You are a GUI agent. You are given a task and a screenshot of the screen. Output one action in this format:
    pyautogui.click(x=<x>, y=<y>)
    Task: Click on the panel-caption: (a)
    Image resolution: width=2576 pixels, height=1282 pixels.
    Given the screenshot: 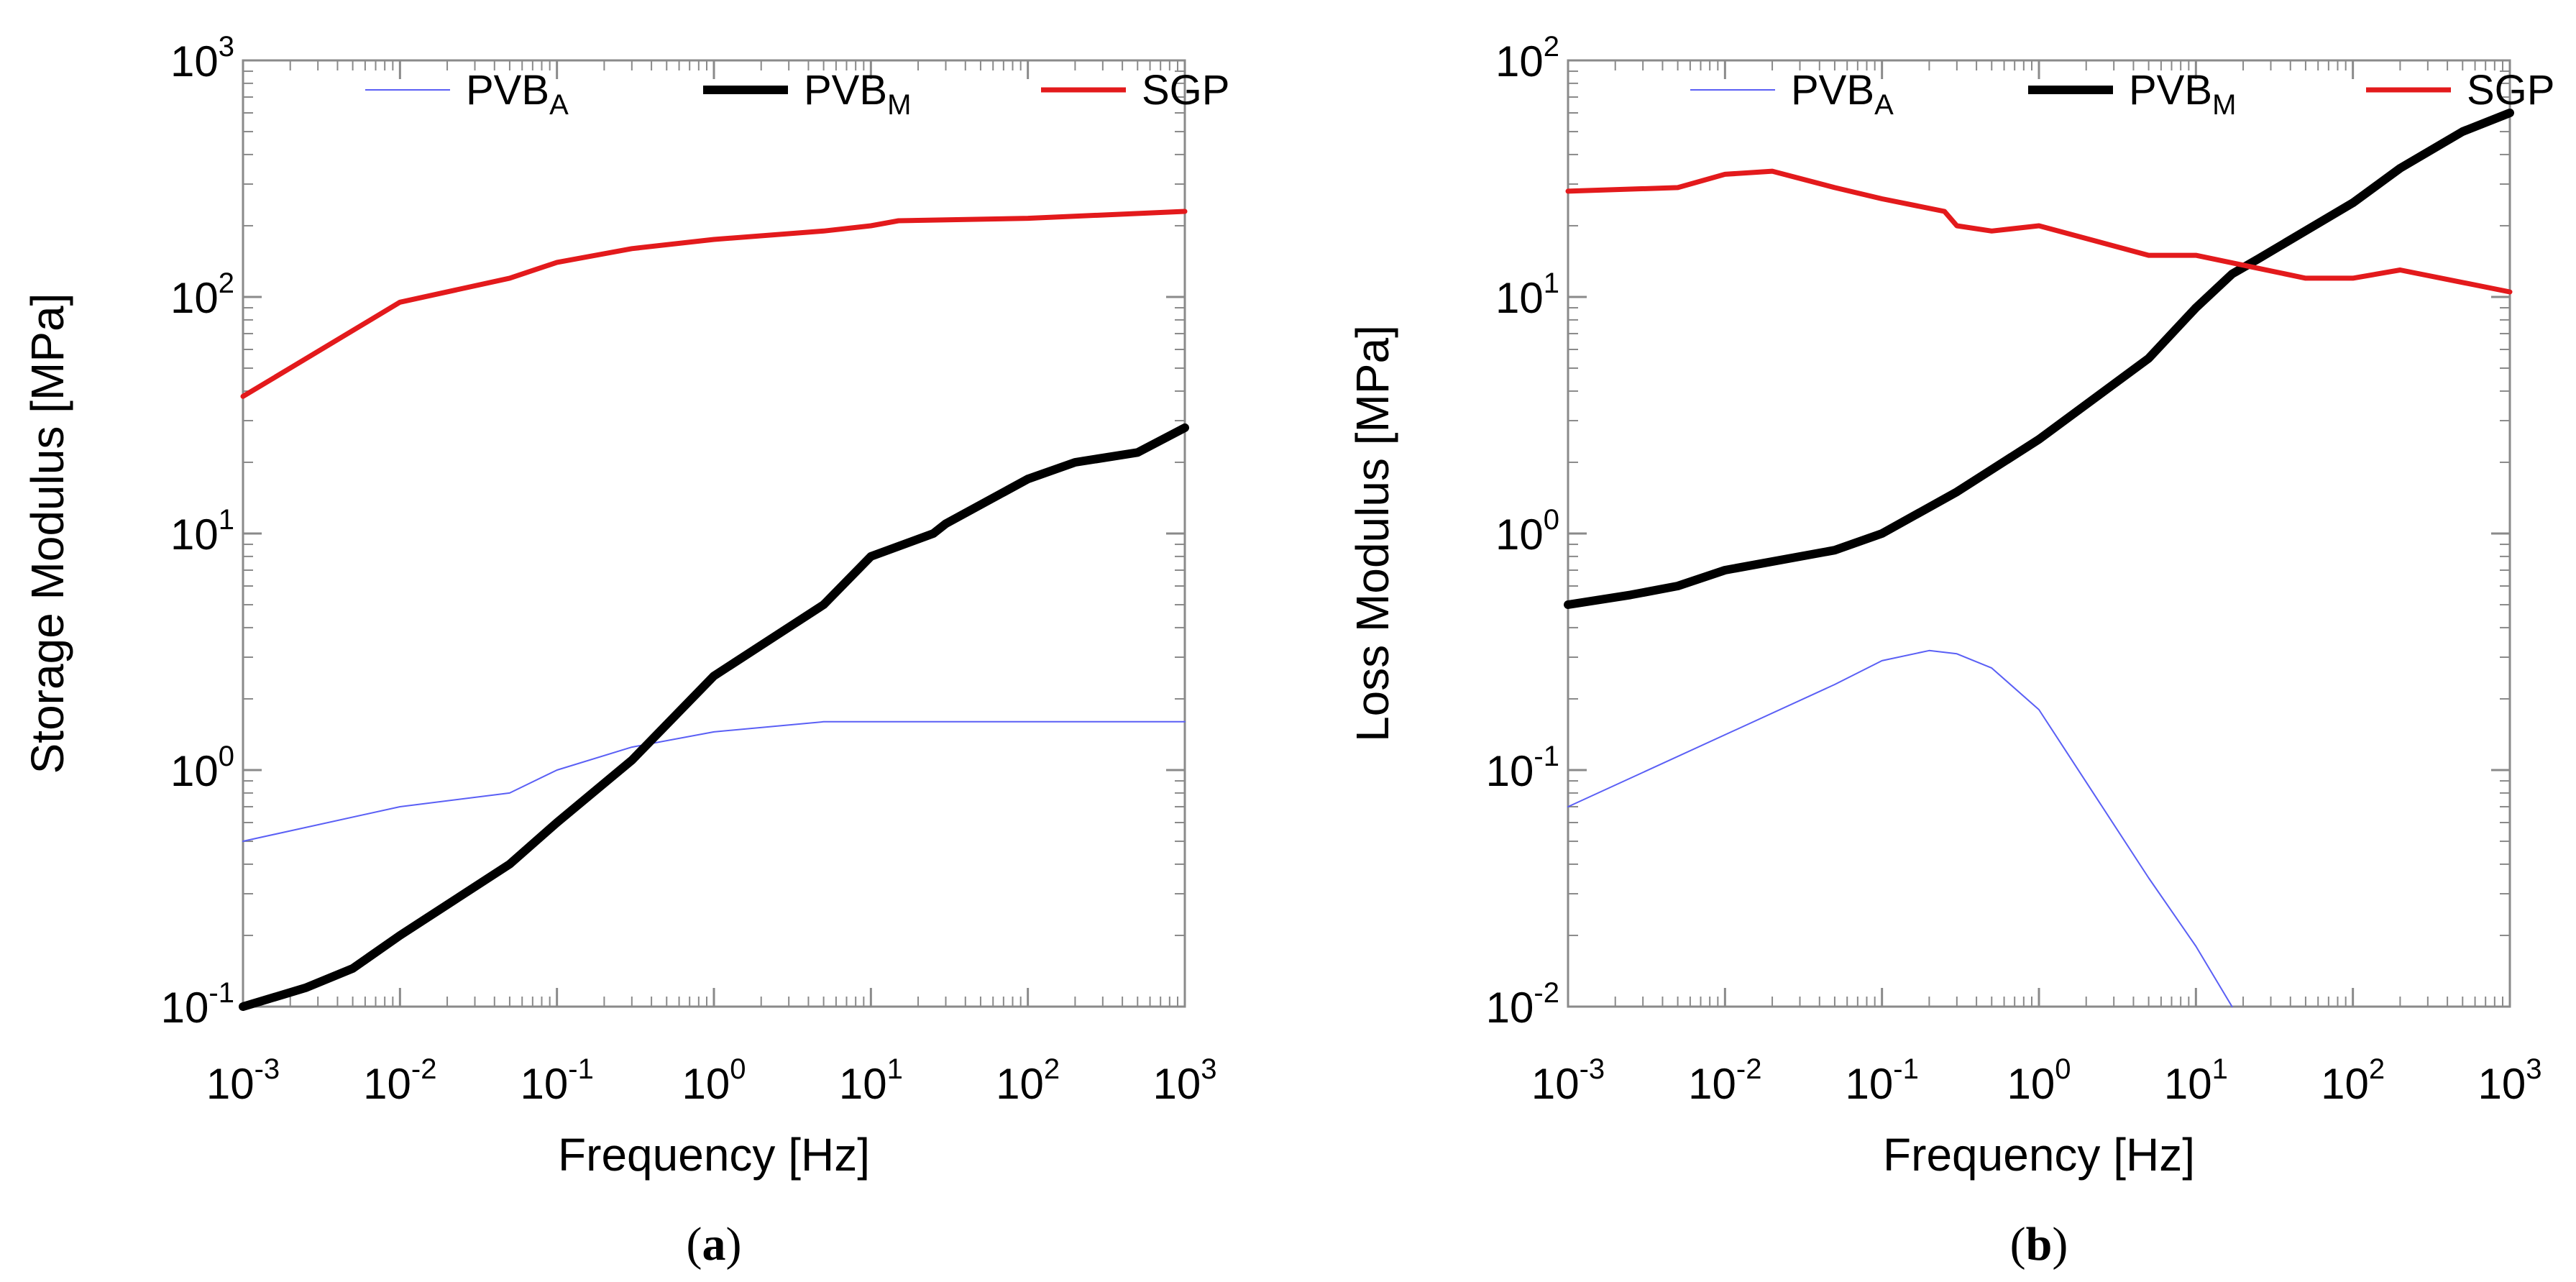 What is the action you would take?
    pyautogui.click(x=714, y=1244)
    